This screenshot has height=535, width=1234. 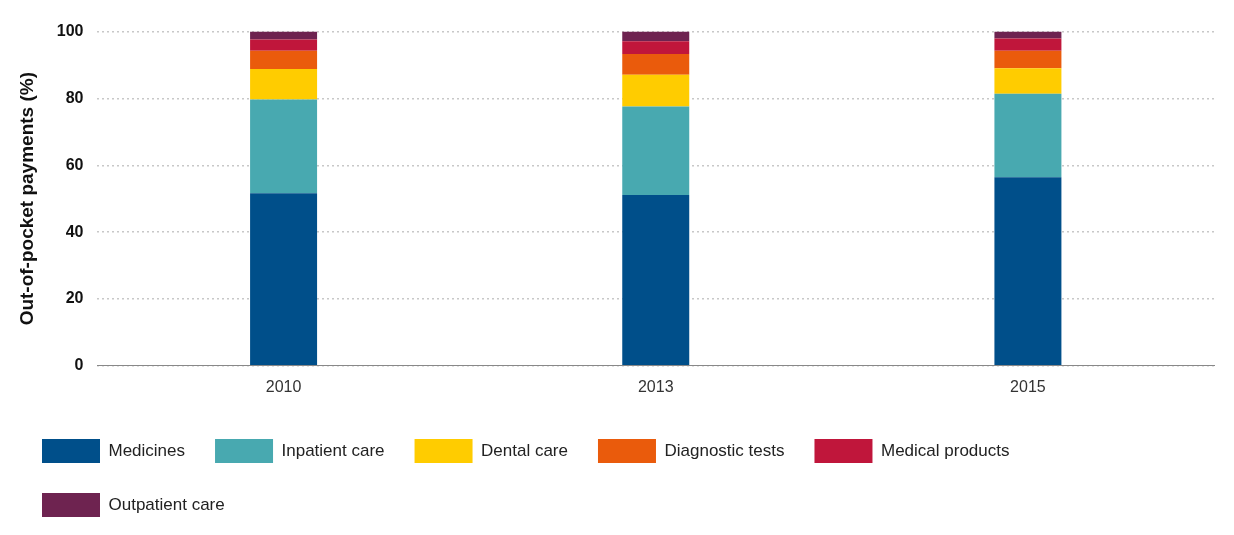 What do you see at coordinates (945, 450) in the screenshot?
I see `legend-label: Medical products` at bounding box center [945, 450].